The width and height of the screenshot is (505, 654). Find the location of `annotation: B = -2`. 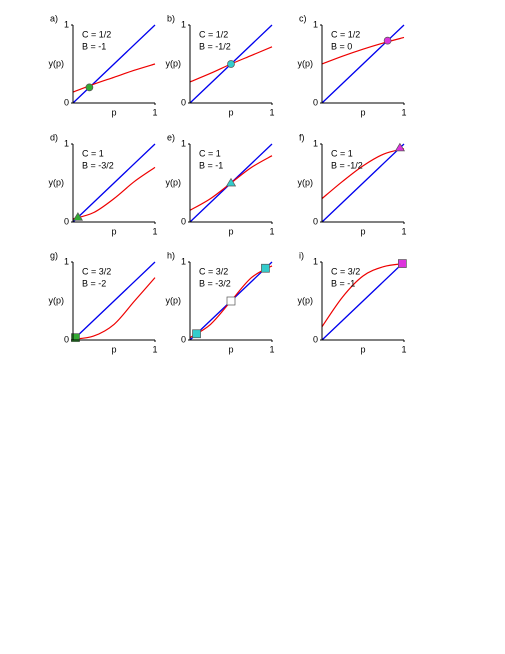

annotation: B = -2 is located at coordinates (94, 283).